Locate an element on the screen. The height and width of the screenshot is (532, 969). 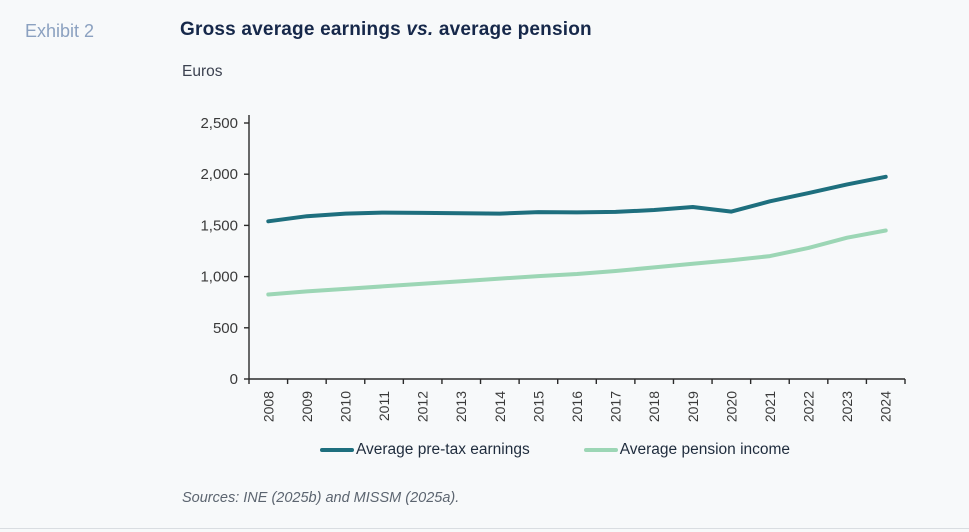
x-tick-label: 2023 is located at coordinates (847, 406).